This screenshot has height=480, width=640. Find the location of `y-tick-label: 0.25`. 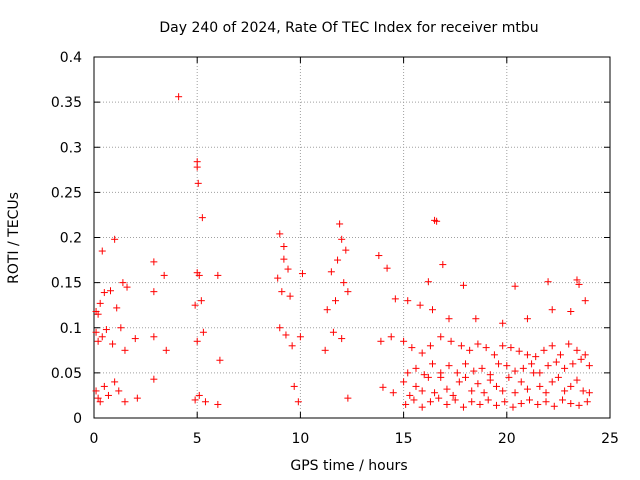

y-tick-label: 0.25 is located at coordinates (66, 193).